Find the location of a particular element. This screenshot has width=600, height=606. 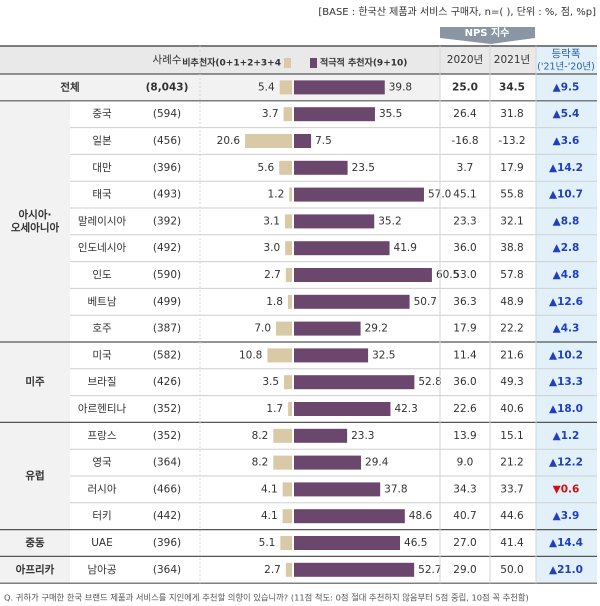

nps-2021: 34.5 is located at coordinates (512, 87).